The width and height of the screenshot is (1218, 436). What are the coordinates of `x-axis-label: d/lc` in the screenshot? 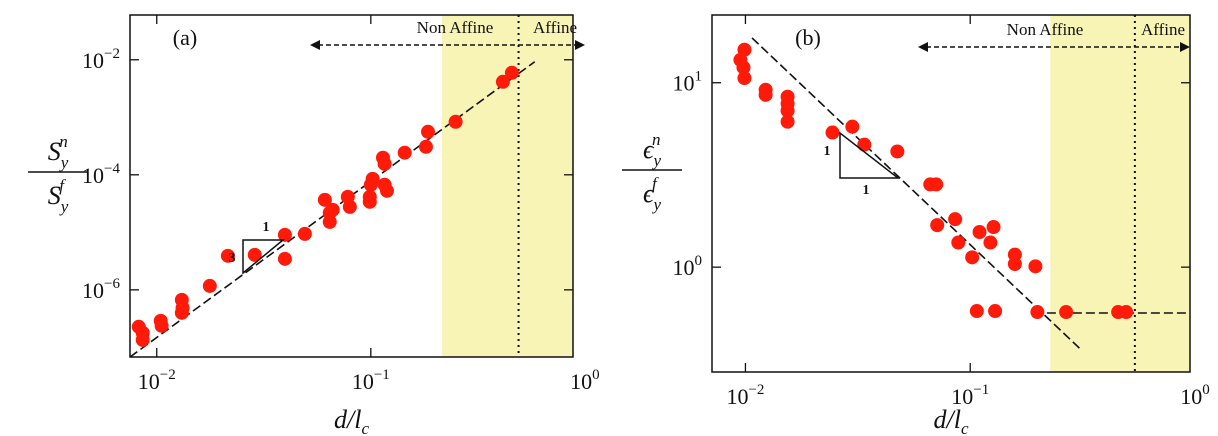 It's located at (951, 420).